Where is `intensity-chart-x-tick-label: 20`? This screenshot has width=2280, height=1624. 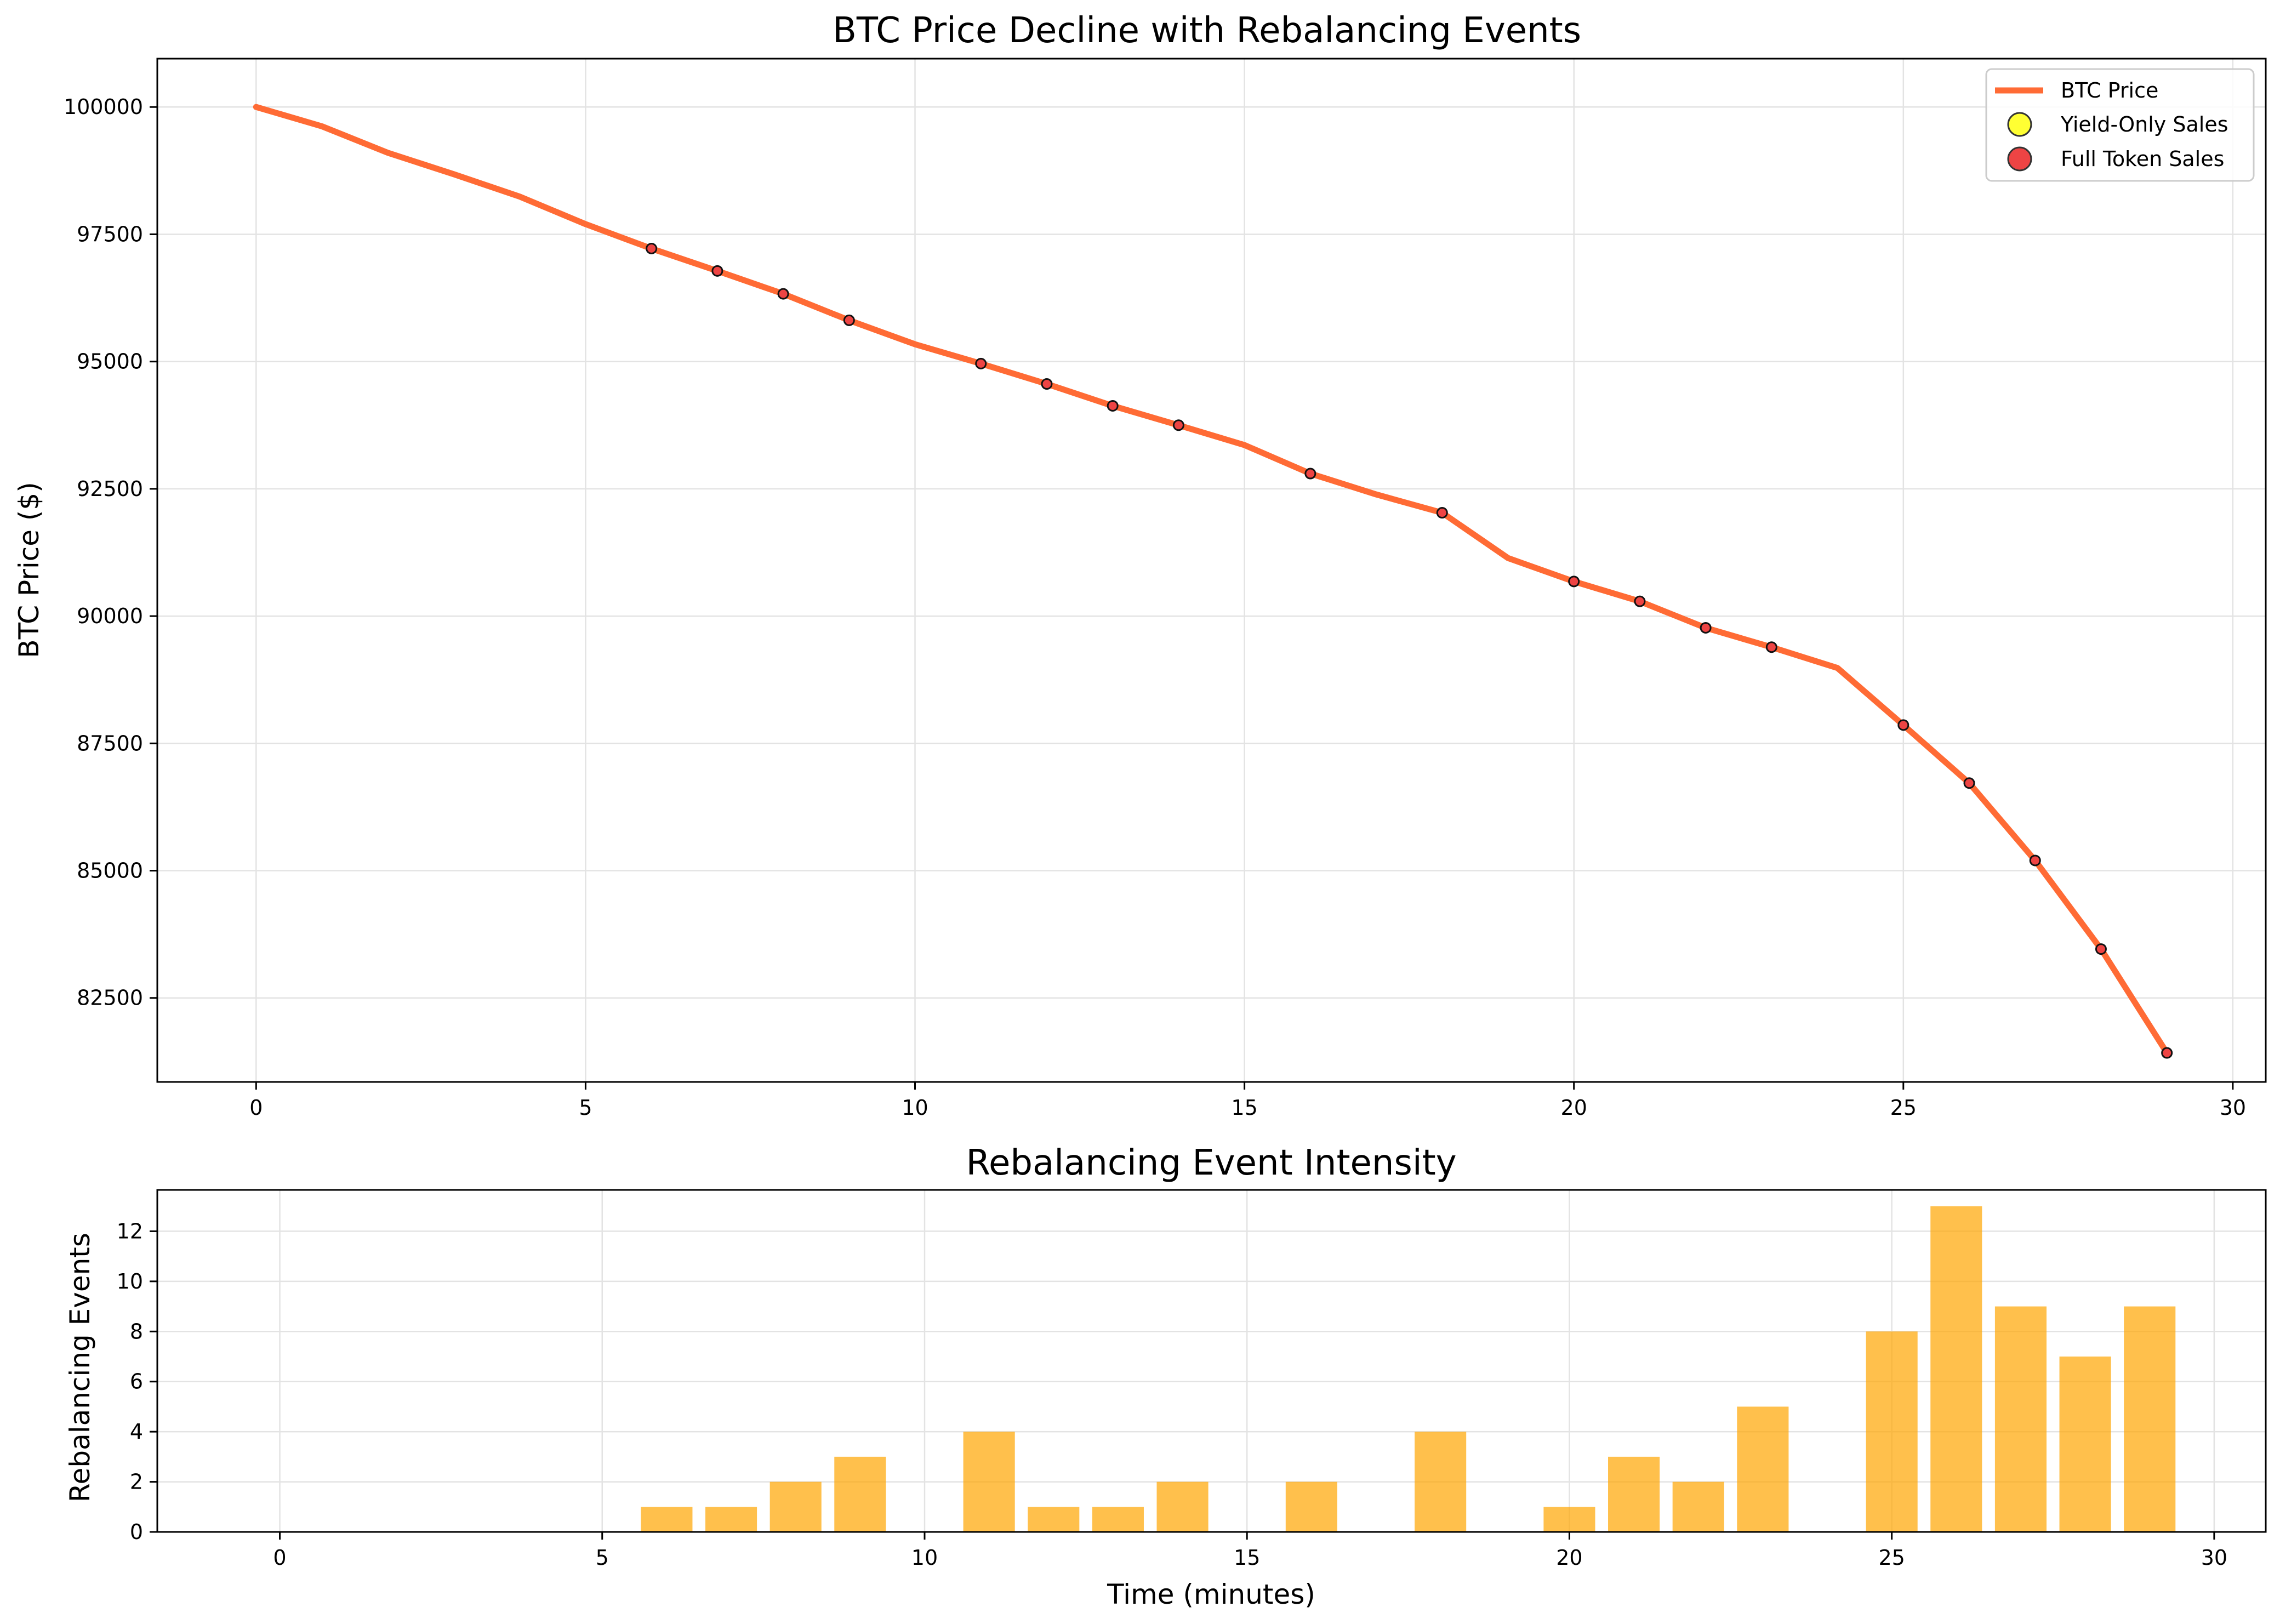 intensity-chart-x-tick-label: 20 is located at coordinates (1569, 1558).